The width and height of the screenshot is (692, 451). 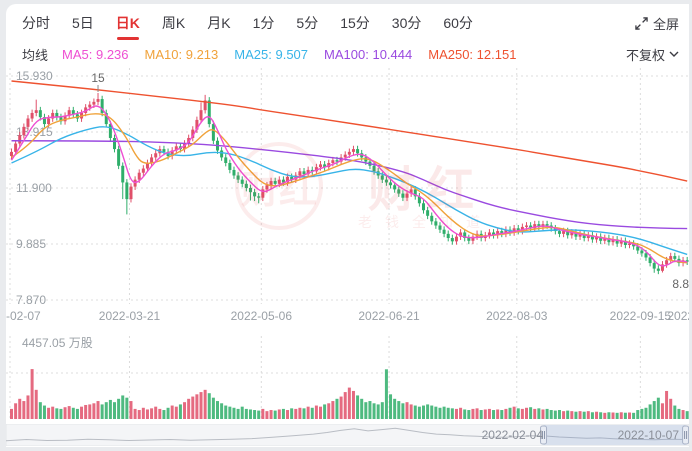 What do you see at coordinates (355, 23) in the screenshot?
I see `tab-15min: 15分` at bounding box center [355, 23].